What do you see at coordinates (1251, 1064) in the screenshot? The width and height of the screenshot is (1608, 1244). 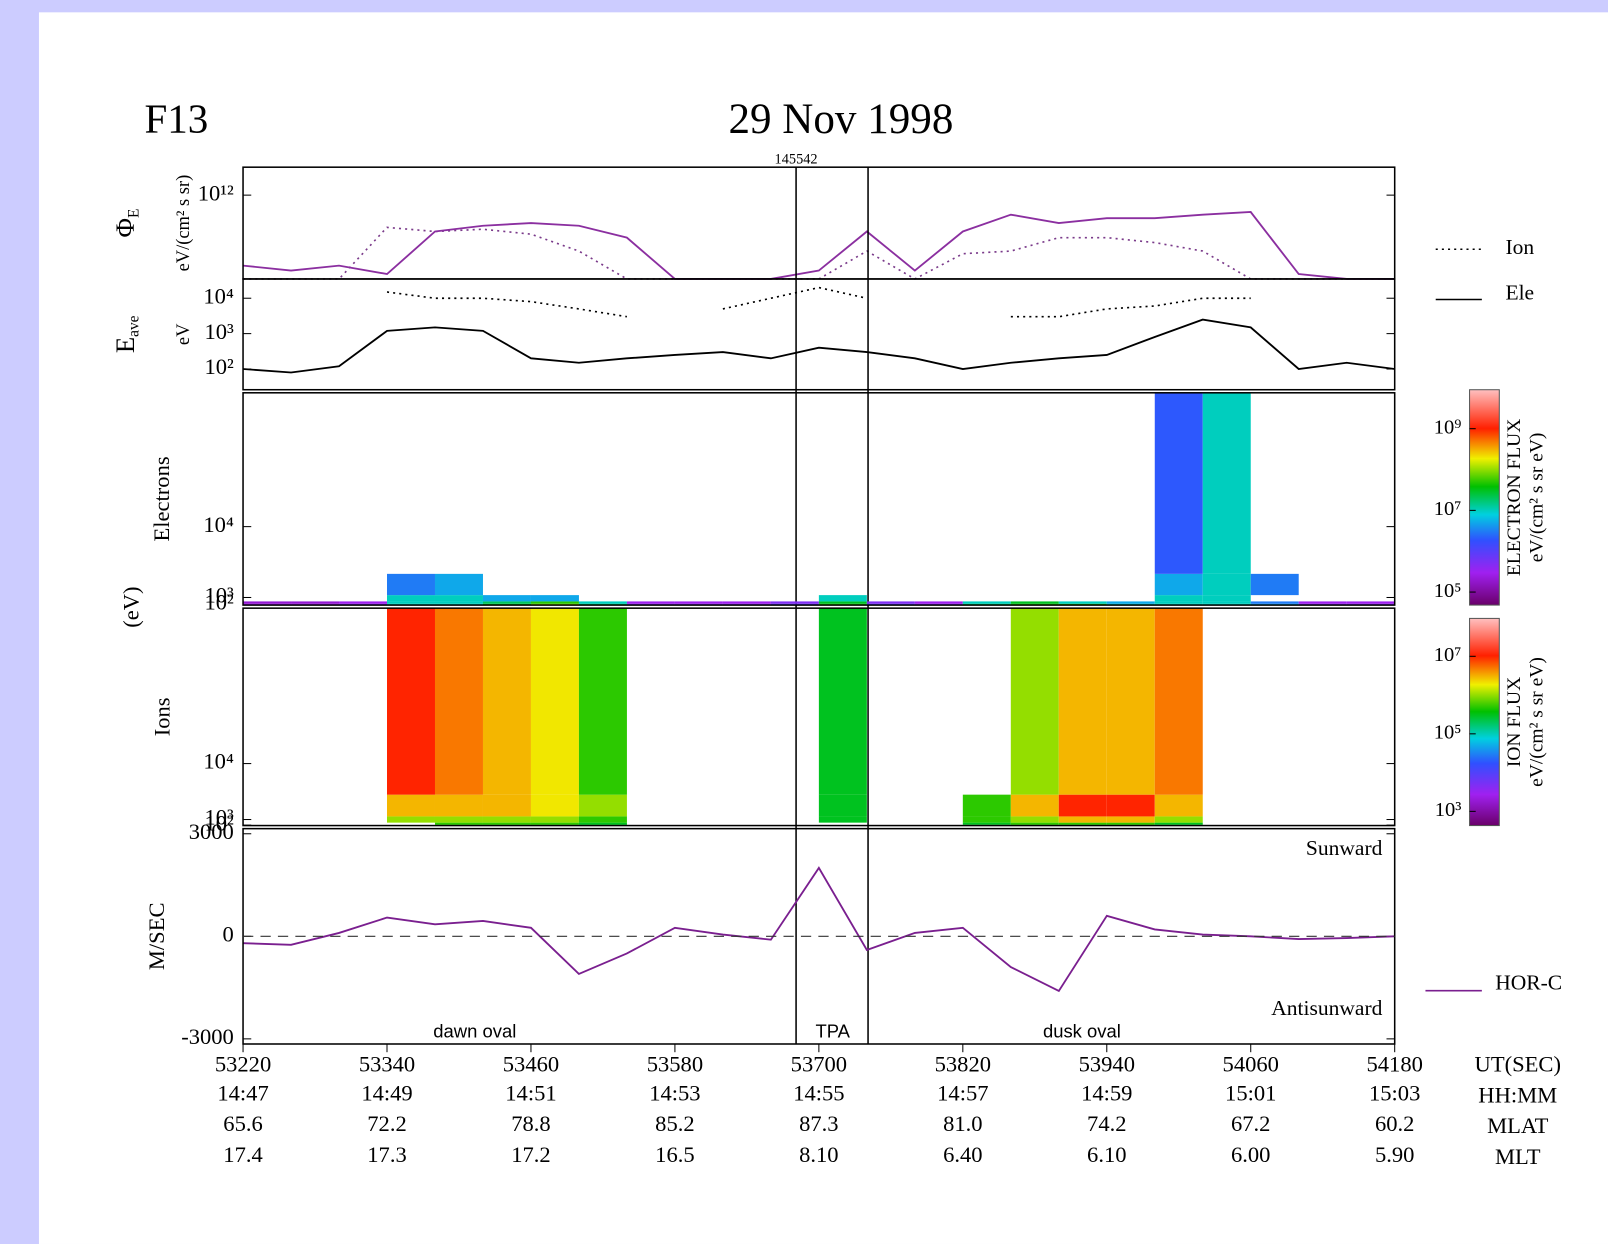 I see `x-tick-label: 54060` at bounding box center [1251, 1064].